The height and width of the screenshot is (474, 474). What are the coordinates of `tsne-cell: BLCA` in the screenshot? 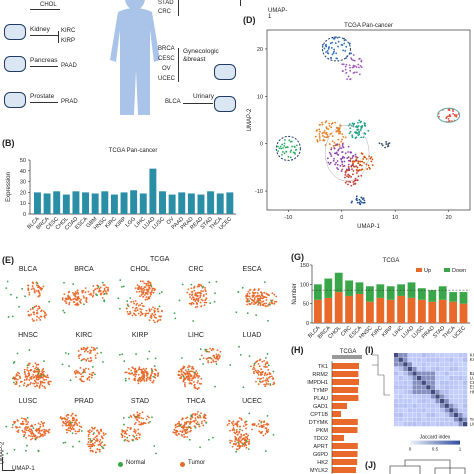 It's located at (28, 295).